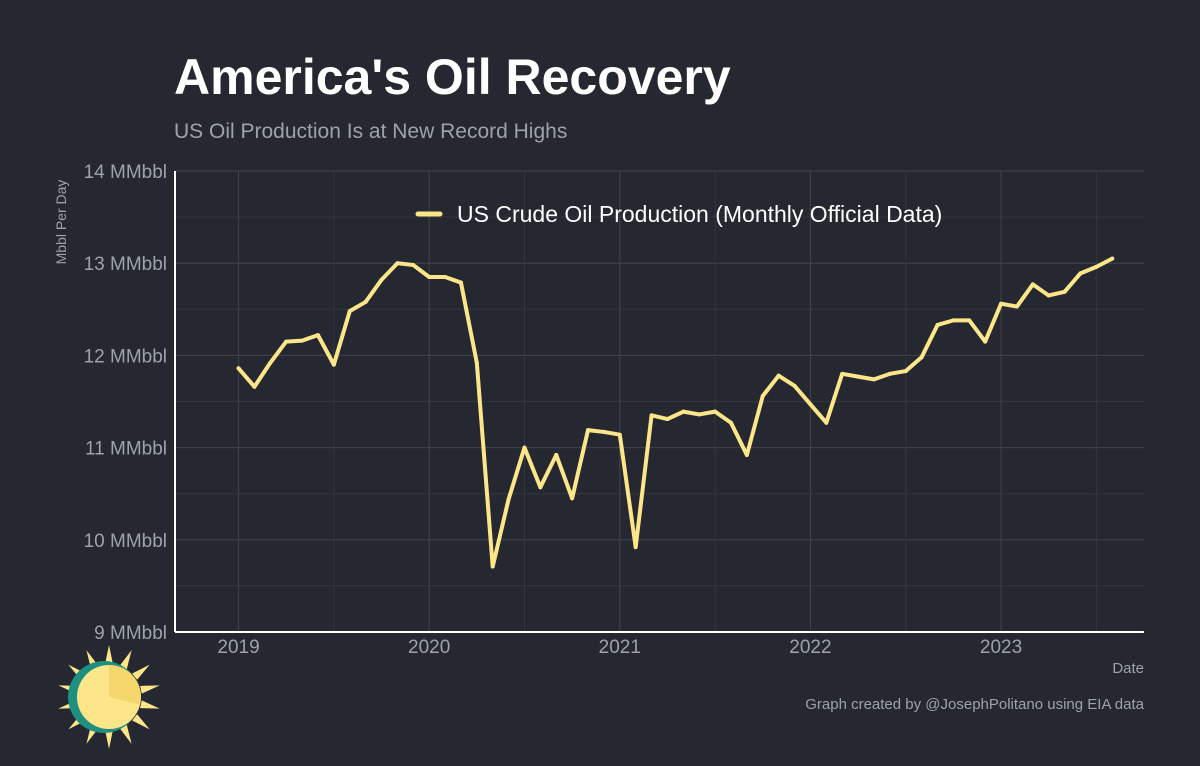 The image size is (1200, 766). What do you see at coordinates (429, 647) in the screenshot?
I see `x-tick-label: 2020` at bounding box center [429, 647].